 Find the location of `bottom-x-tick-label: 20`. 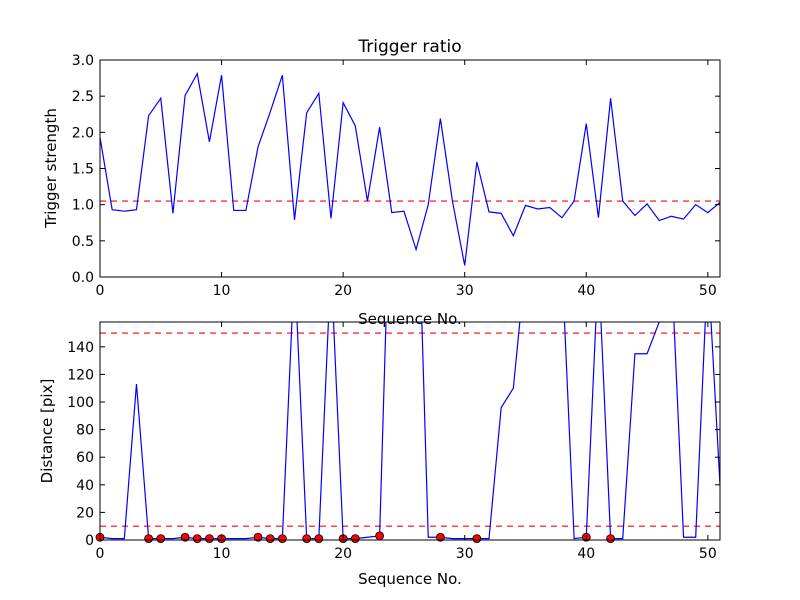

bottom-x-tick-label: 20 is located at coordinates (343, 554).